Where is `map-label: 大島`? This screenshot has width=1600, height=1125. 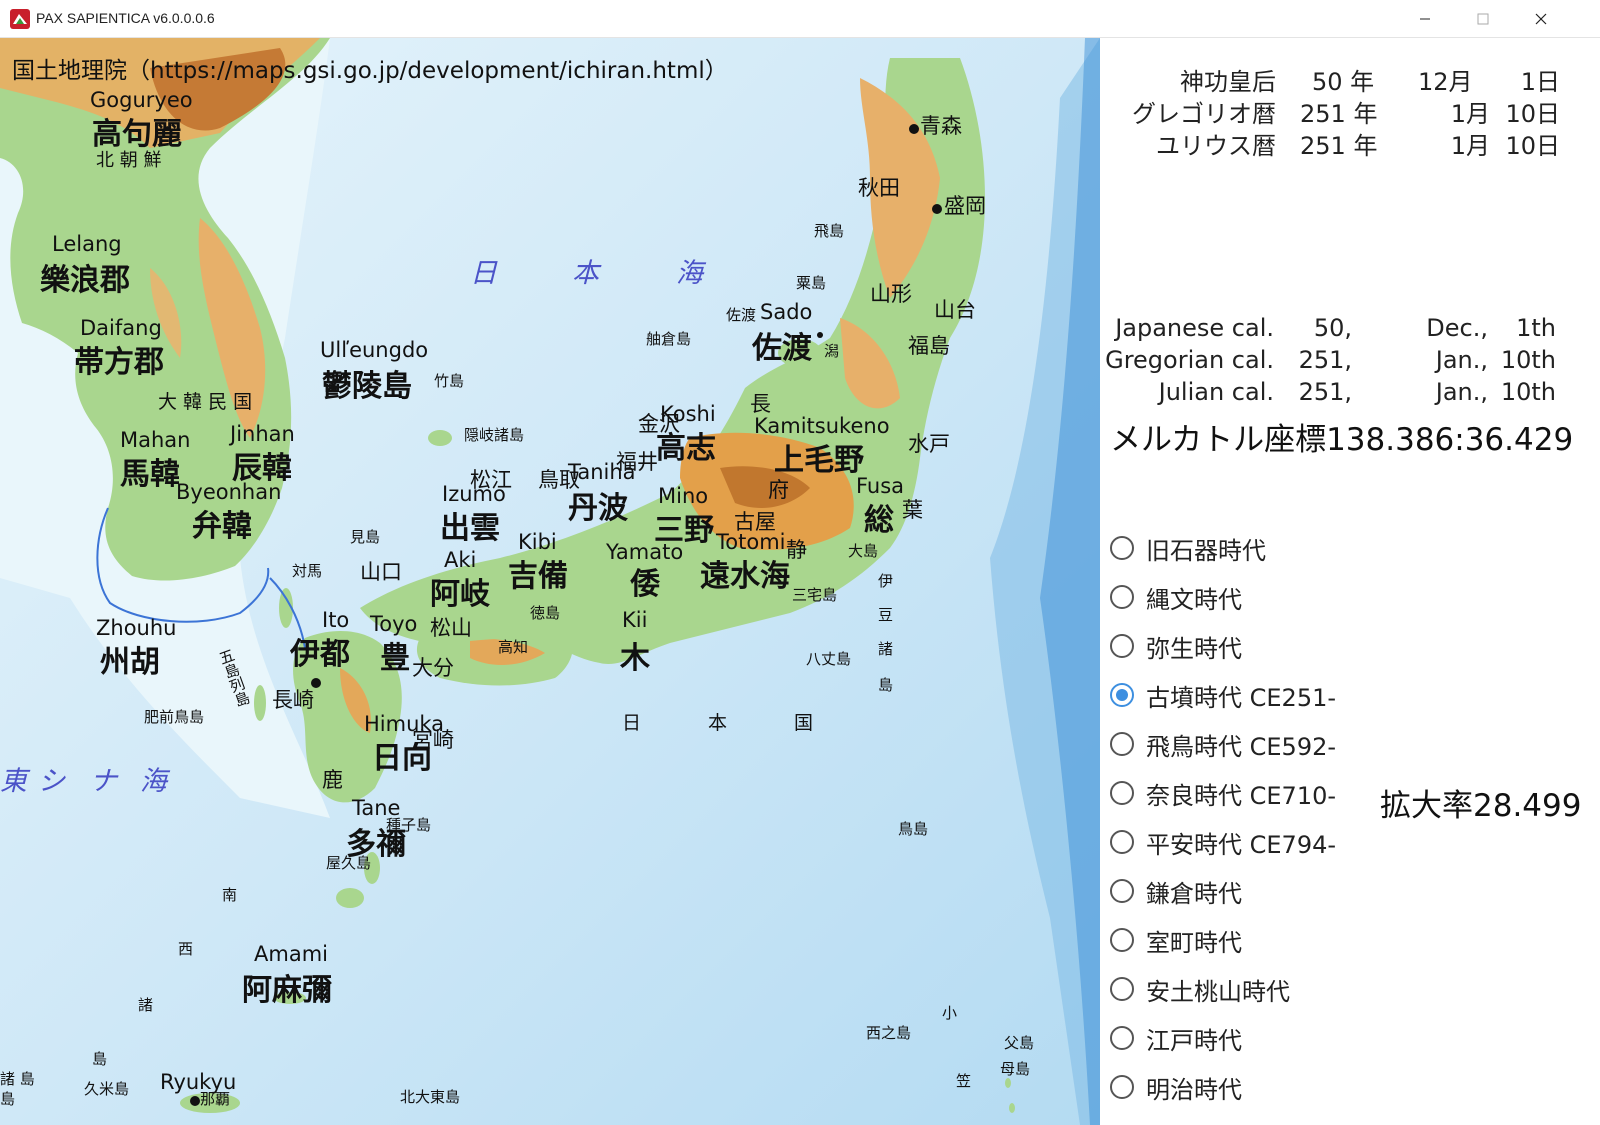 map-label: 大島 is located at coordinates (863, 551).